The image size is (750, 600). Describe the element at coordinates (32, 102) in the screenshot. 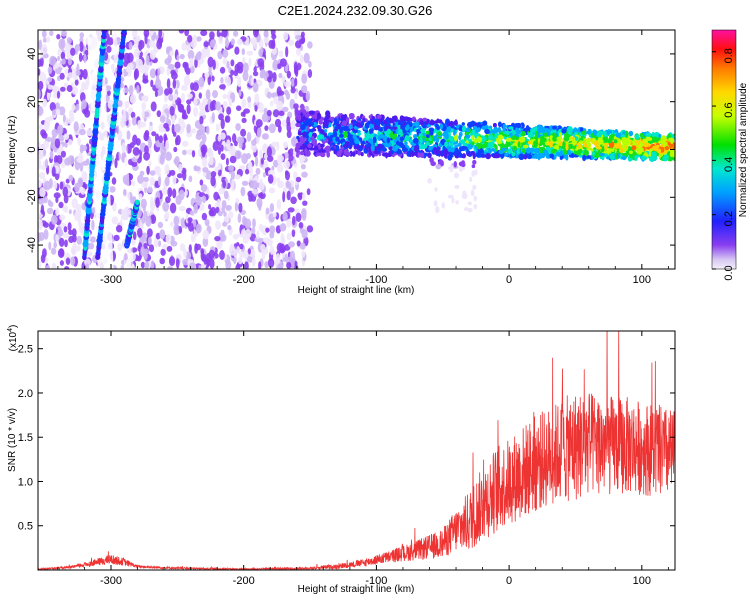

I see `y-tick-label: 20` at that location.